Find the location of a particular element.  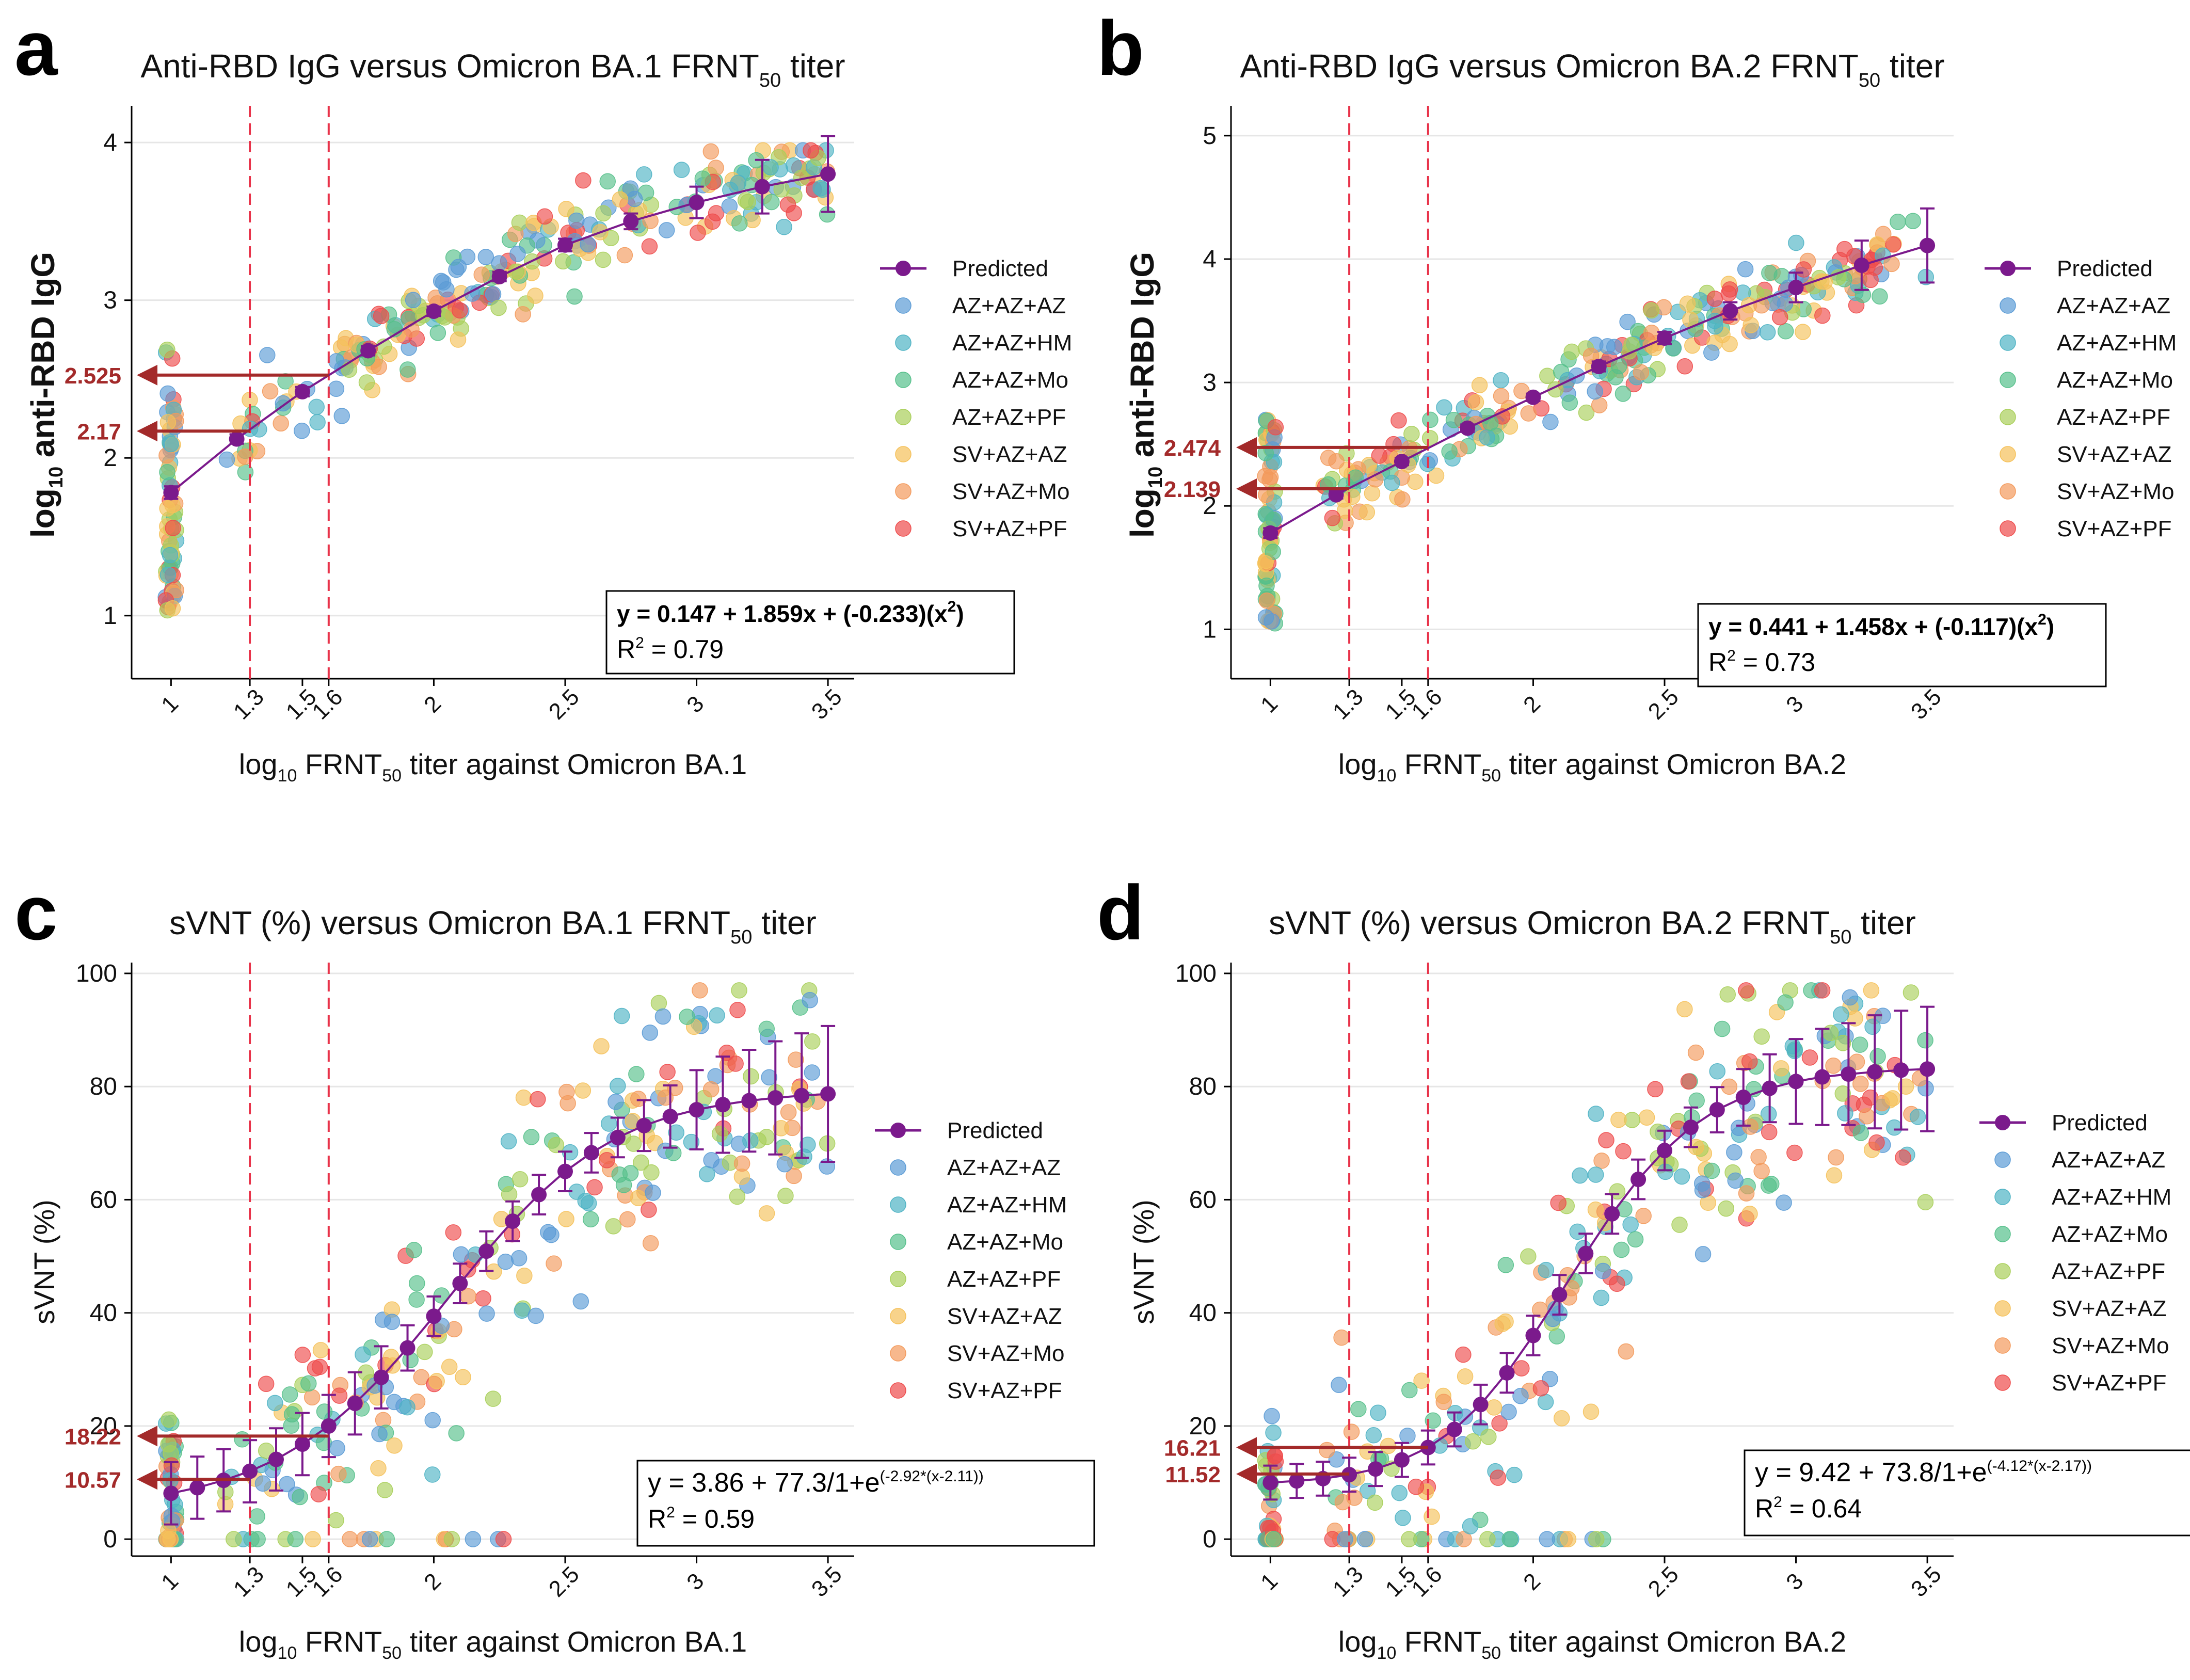

x-axis-label-pre: log is located at coordinates (258, 764).